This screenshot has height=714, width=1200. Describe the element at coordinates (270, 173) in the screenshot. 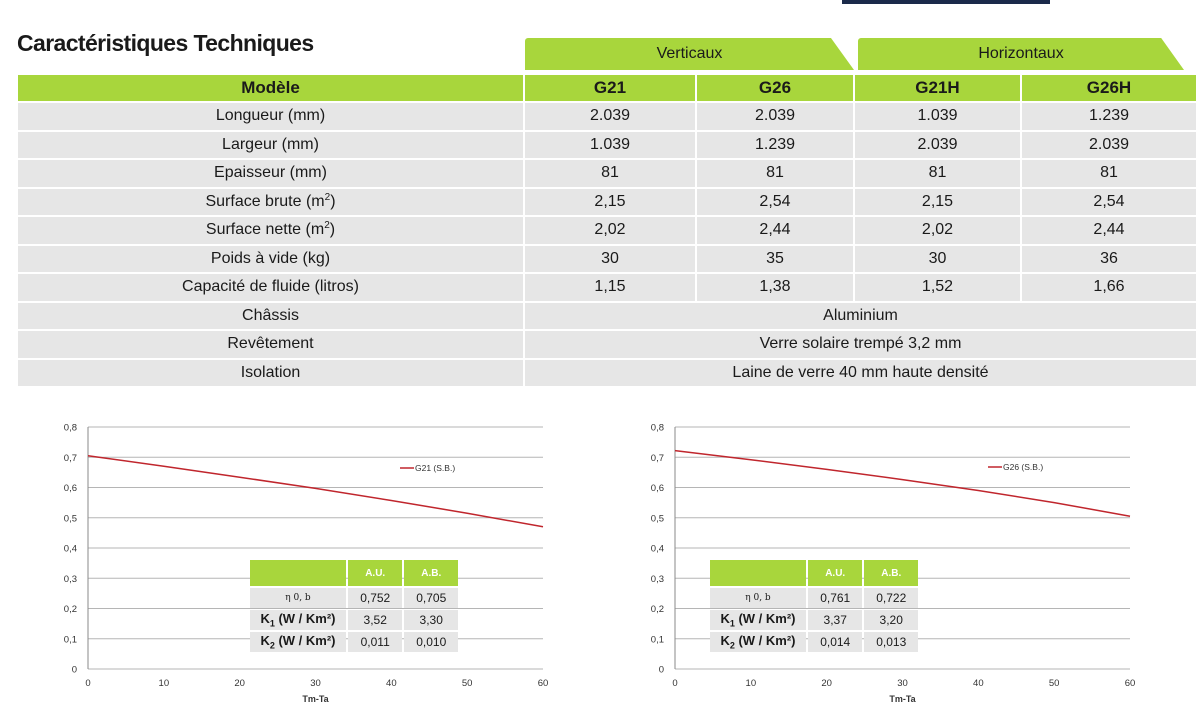

I see `row-label: Epaisseur (mm)` at that location.